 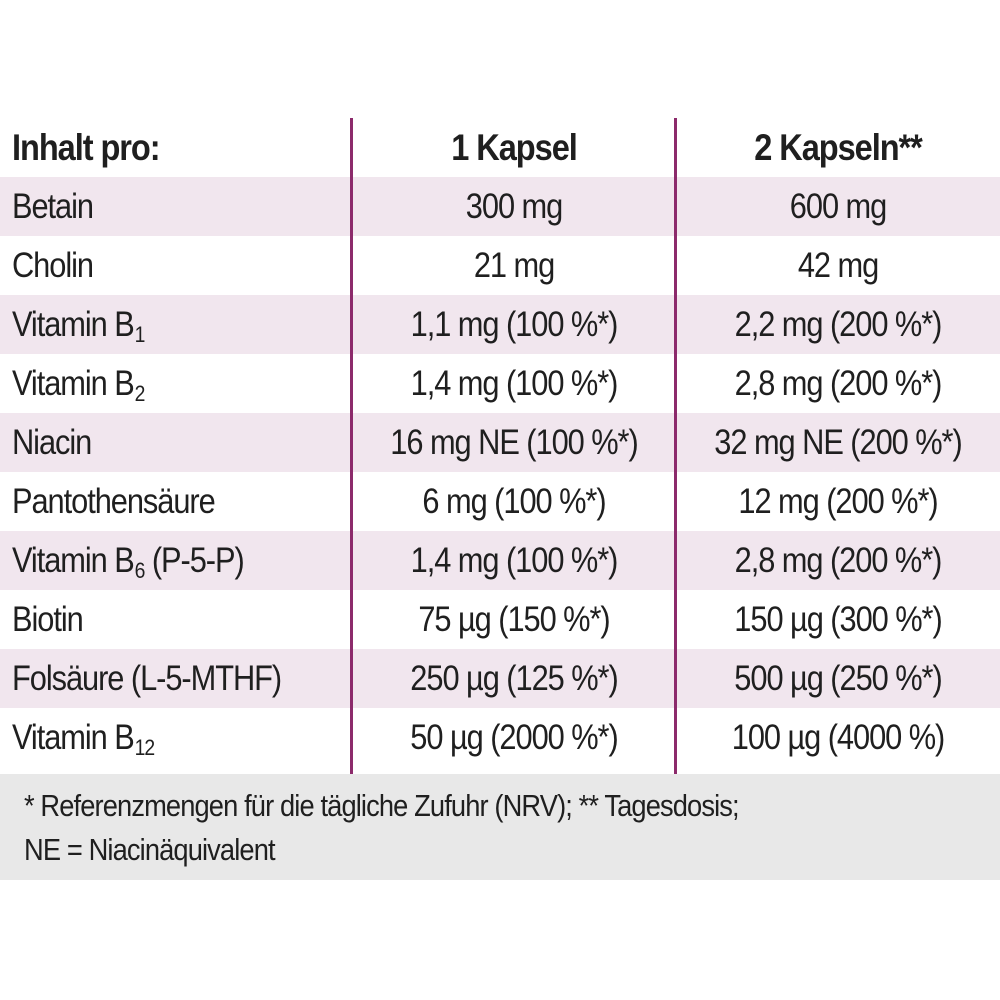 What do you see at coordinates (514, 324) in the screenshot?
I see `value-1-kapsel: 1,1 mg (100 %*)` at bounding box center [514, 324].